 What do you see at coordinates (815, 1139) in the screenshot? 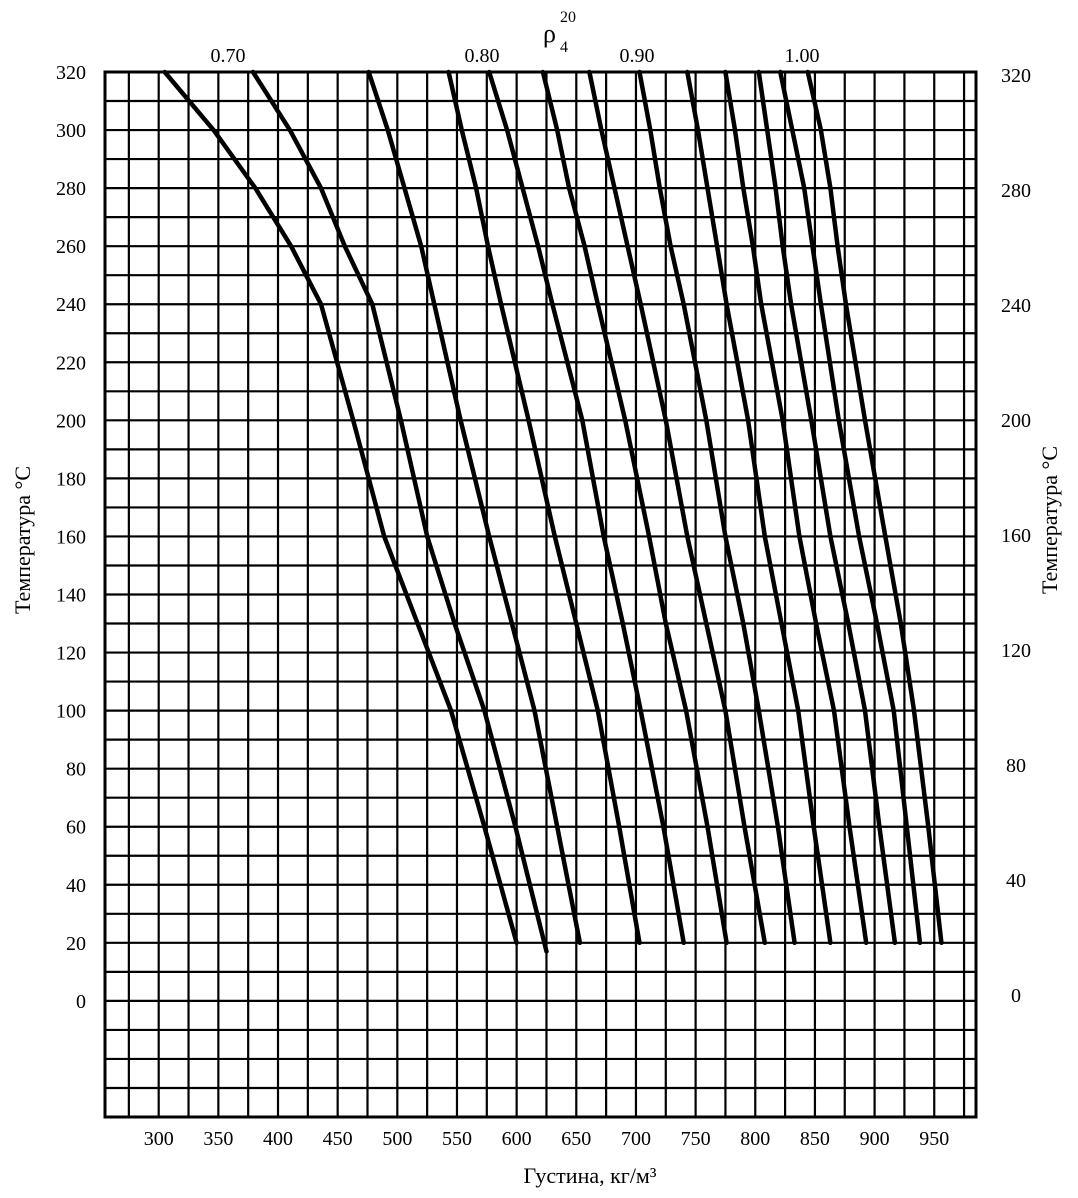
I see `x-tick-label: 850` at bounding box center [815, 1139].